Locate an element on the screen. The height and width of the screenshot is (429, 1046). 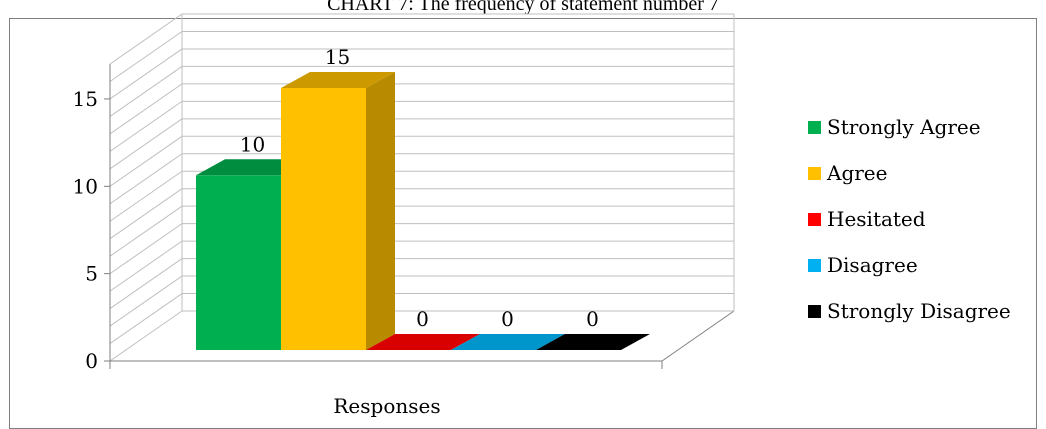
bar-agree is located at coordinates (338, 210).